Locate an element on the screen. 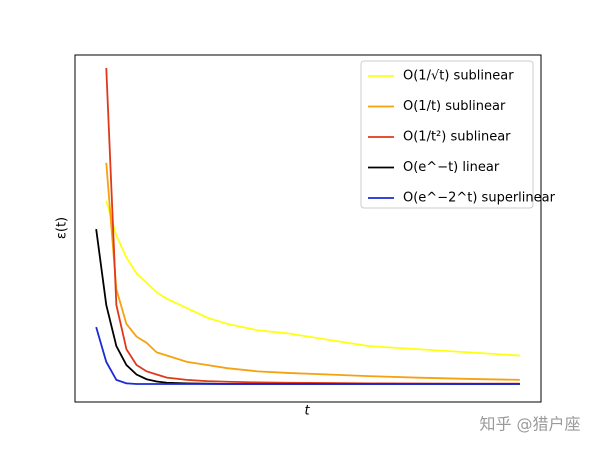 The height and width of the screenshot is (450, 600). legend-box is located at coordinates (447, 134).